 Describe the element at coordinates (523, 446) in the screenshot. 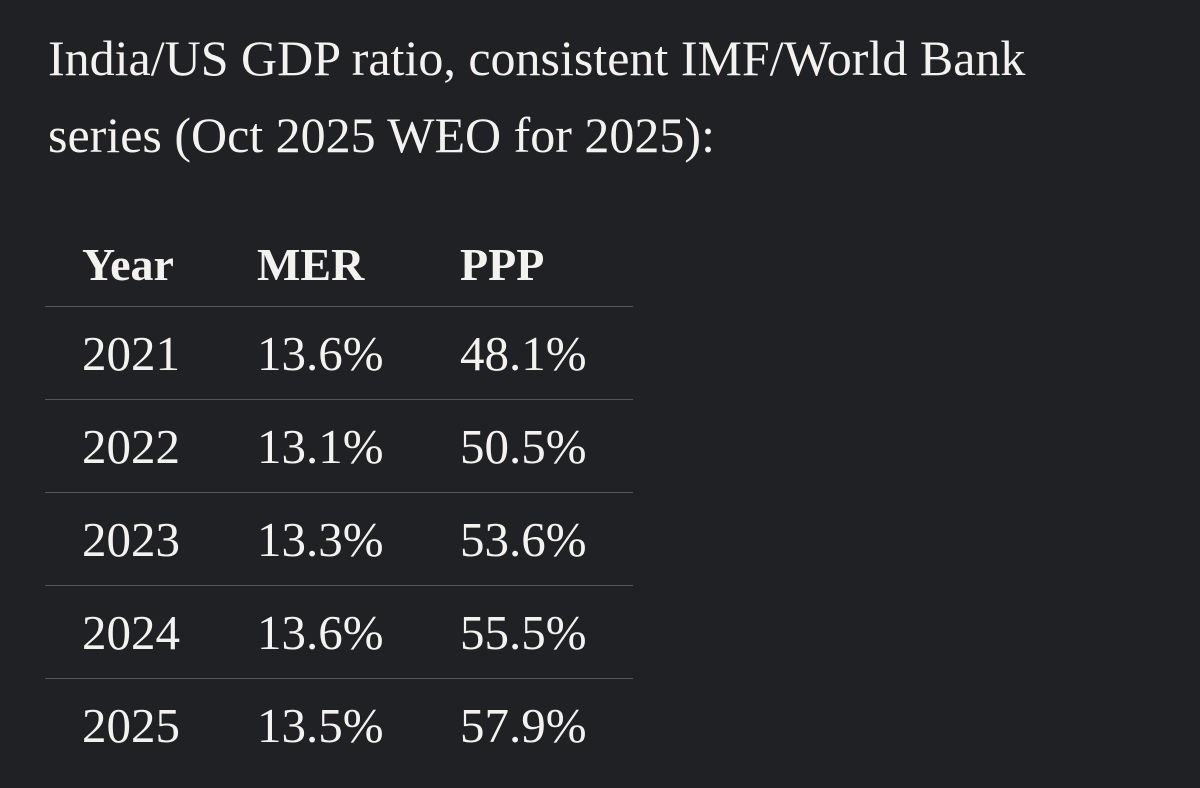

I see `ppp-cell: 50.5%` at that location.